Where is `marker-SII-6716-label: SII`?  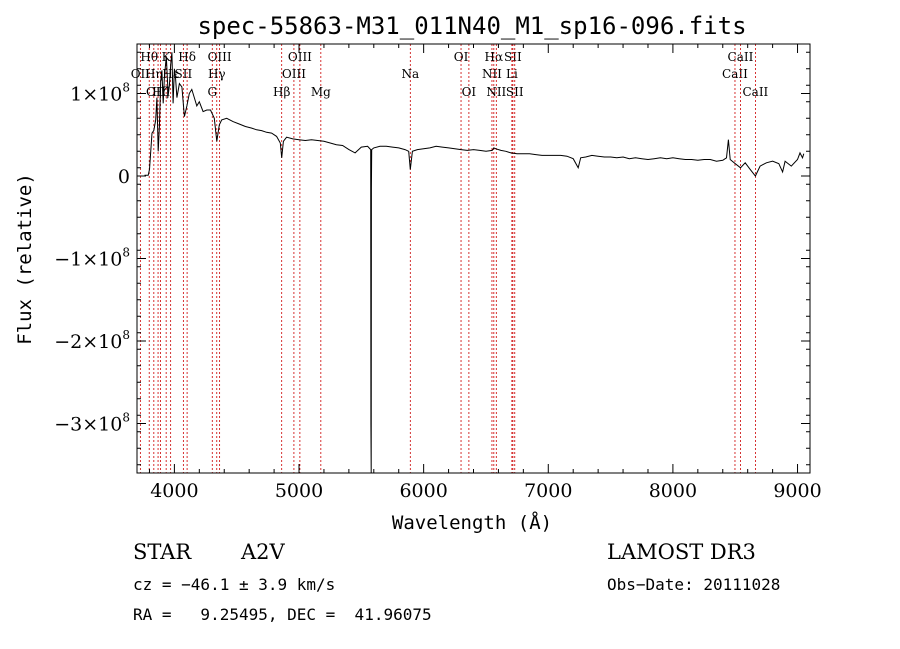 marker-SII-6716-label: SII is located at coordinates (513, 57).